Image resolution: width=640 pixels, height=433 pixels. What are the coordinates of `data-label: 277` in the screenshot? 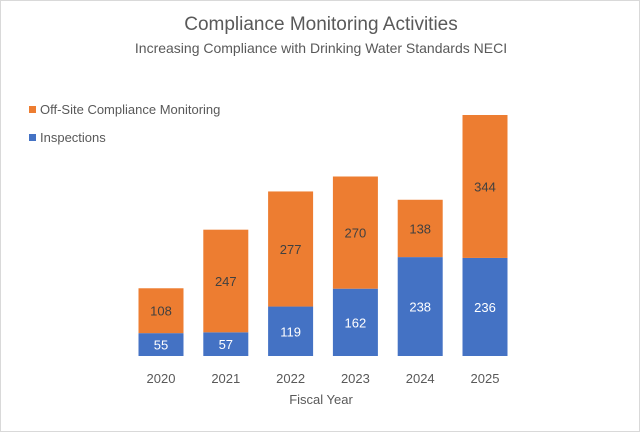 It's located at (291, 249).